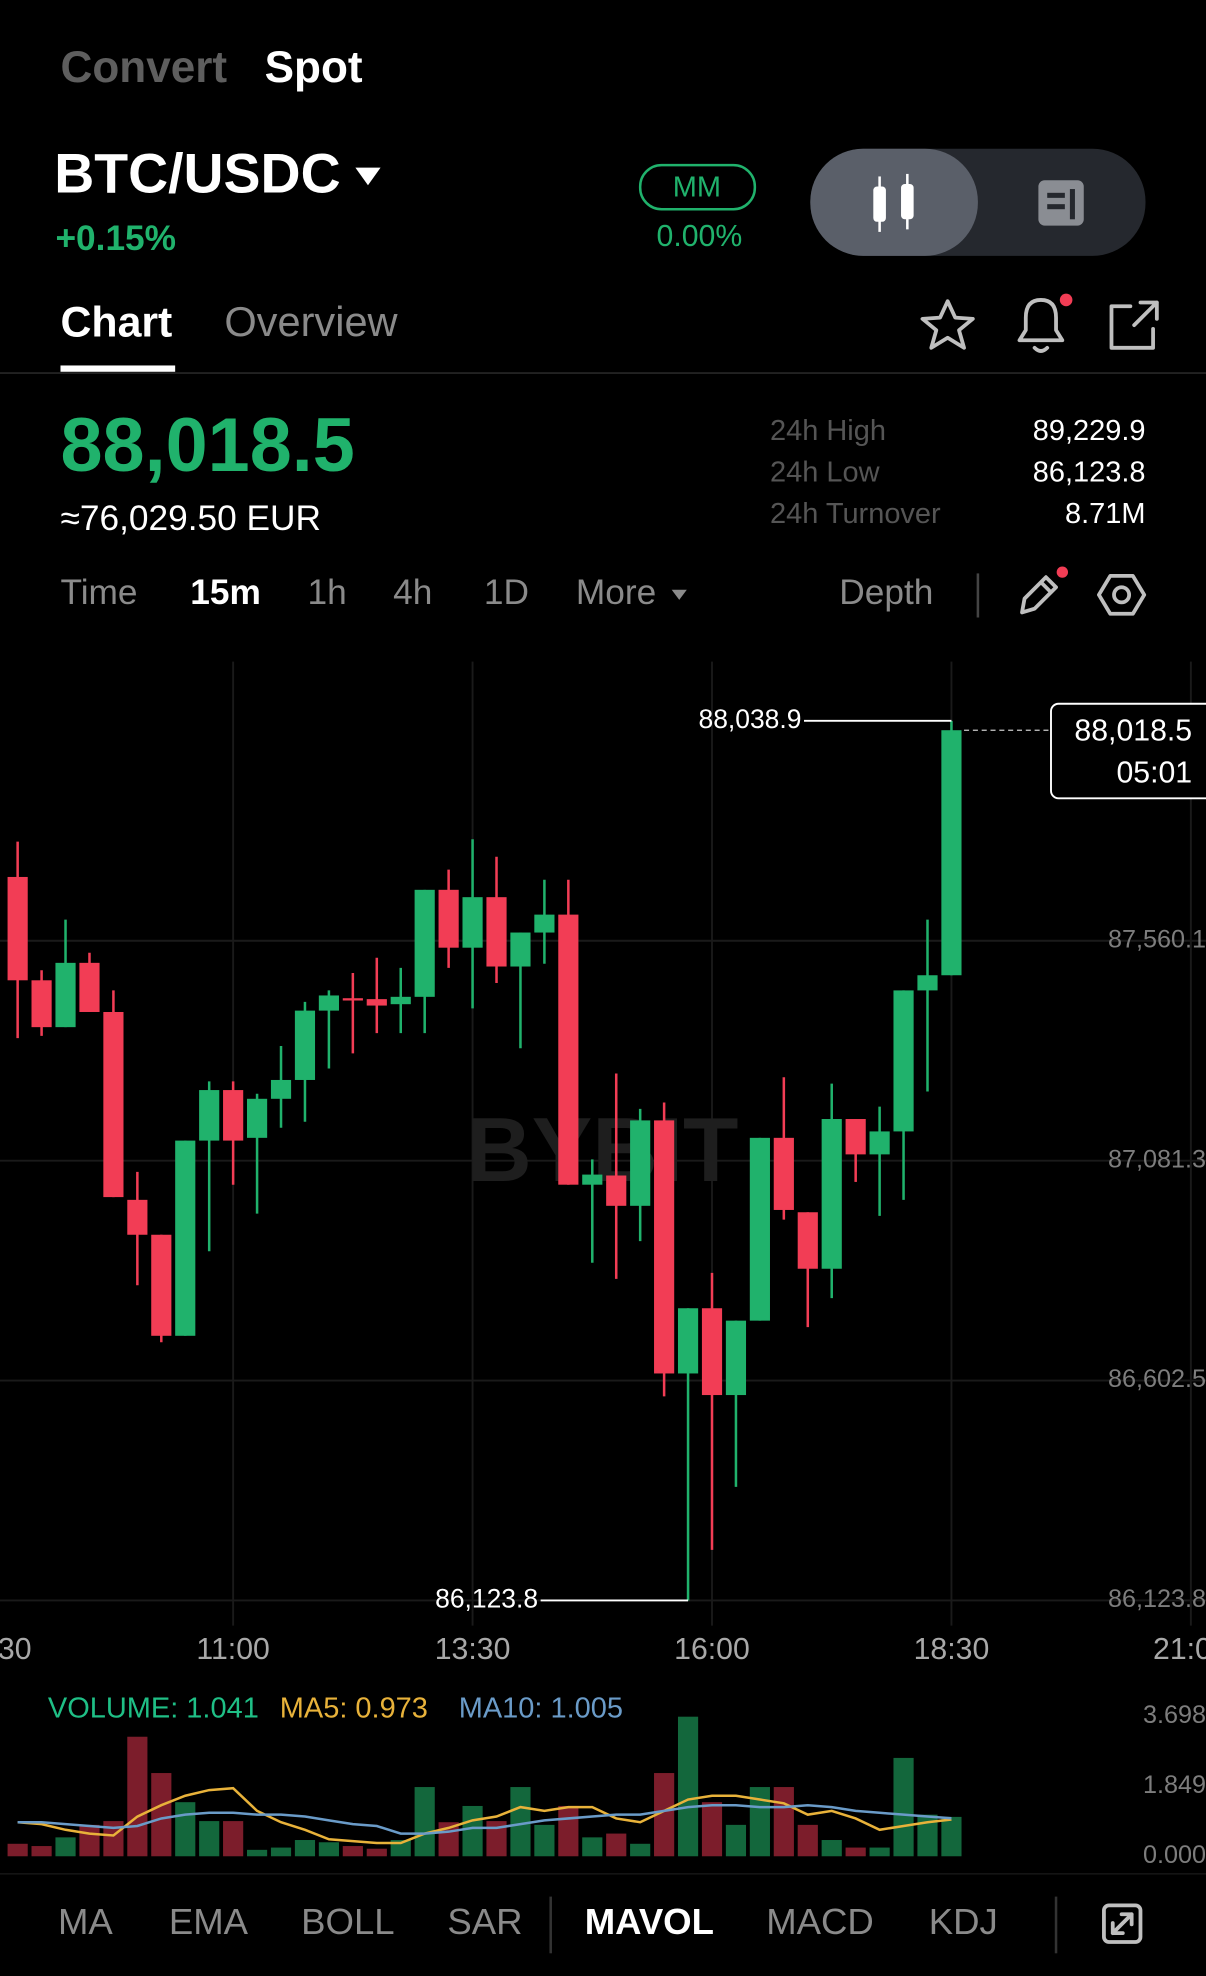 This screenshot has width=1206, height=1976. Describe the element at coordinates (749, 719) in the screenshot. I see `high-label: 88,038.9` at that location.